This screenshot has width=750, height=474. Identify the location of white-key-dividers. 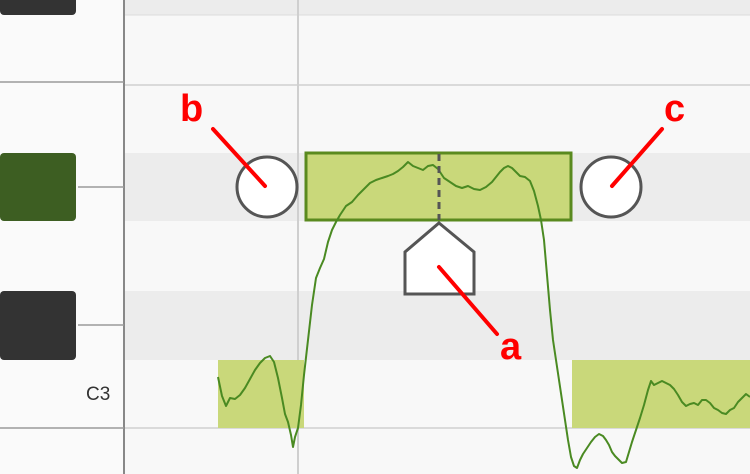
(62, 255).